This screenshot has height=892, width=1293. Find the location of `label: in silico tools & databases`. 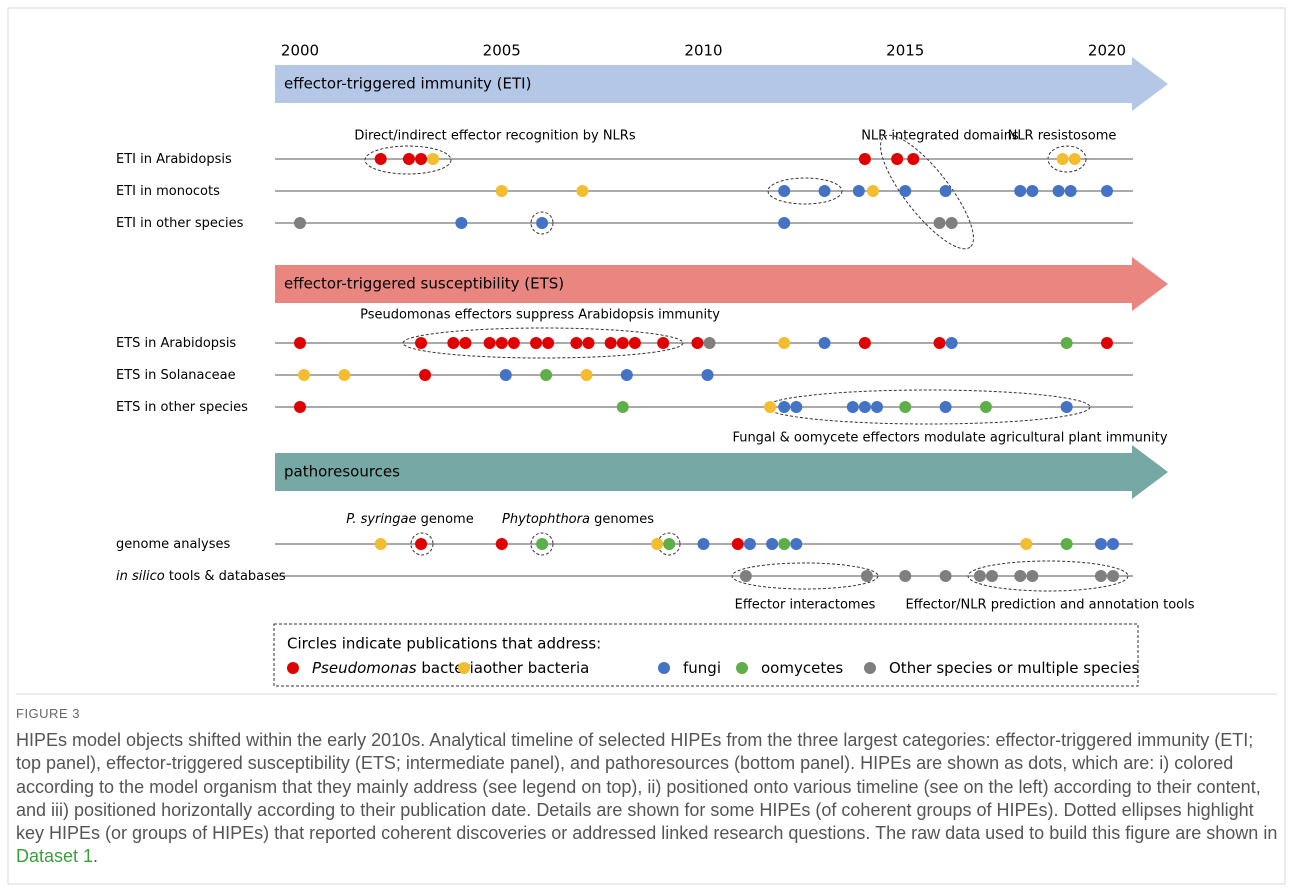

label: in silico tools & databases is located at coordinates (201, 576).